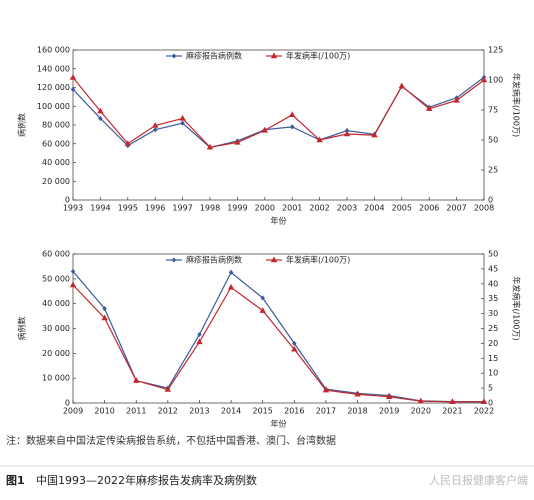 This screenshot has width=534, height=500. Describe the element at coordinates (265, 208) in the screenshot. I see `x-tick-label: 2000` at that location.